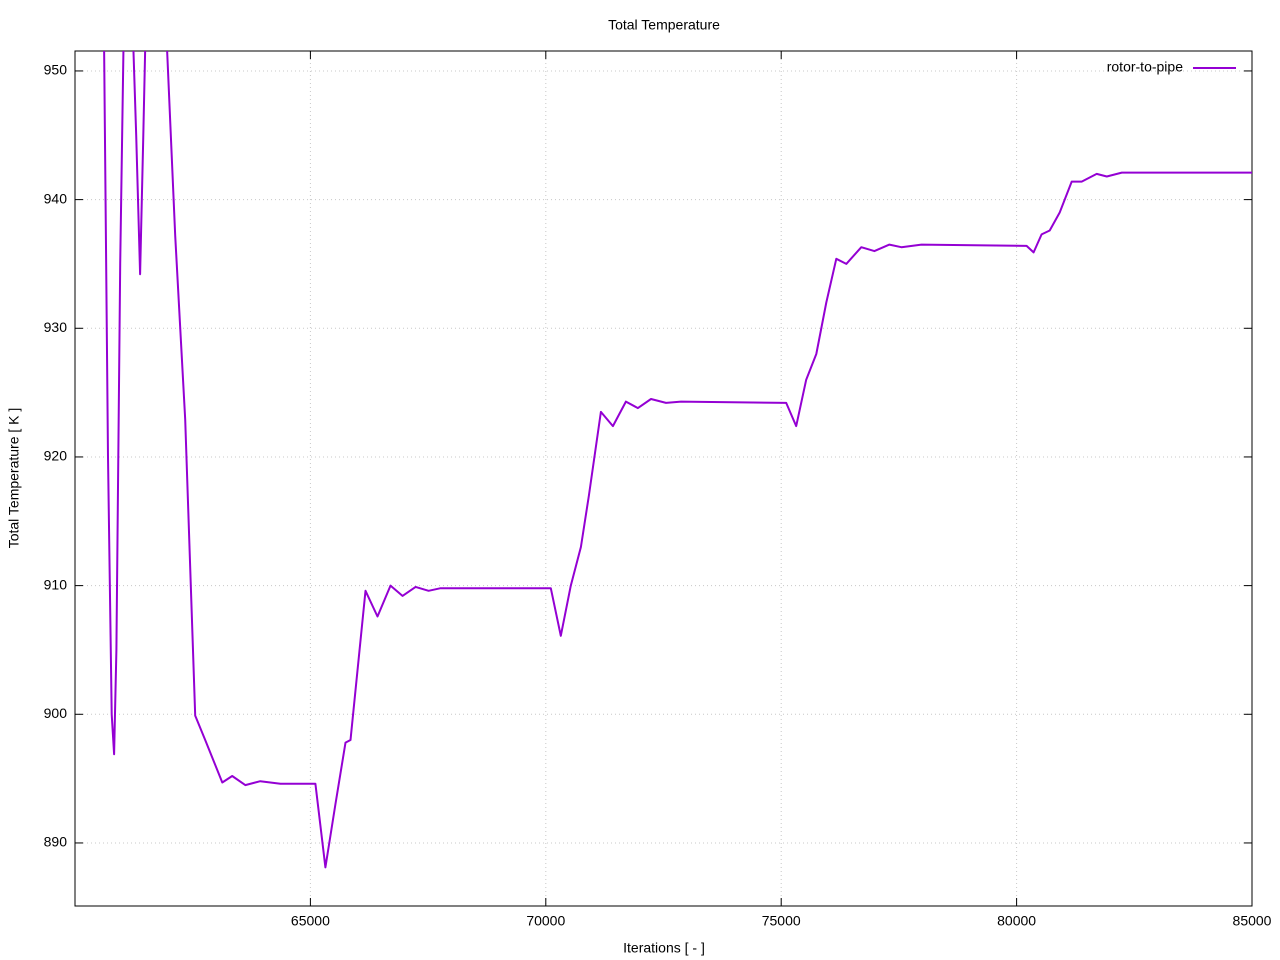 Image resolution: width=1280 pixels, height=960 pixels. What do you see at coordinates (56, 456) in the screenshot?
I see `y-tick-label: 920` at bounding box center [56, 456].